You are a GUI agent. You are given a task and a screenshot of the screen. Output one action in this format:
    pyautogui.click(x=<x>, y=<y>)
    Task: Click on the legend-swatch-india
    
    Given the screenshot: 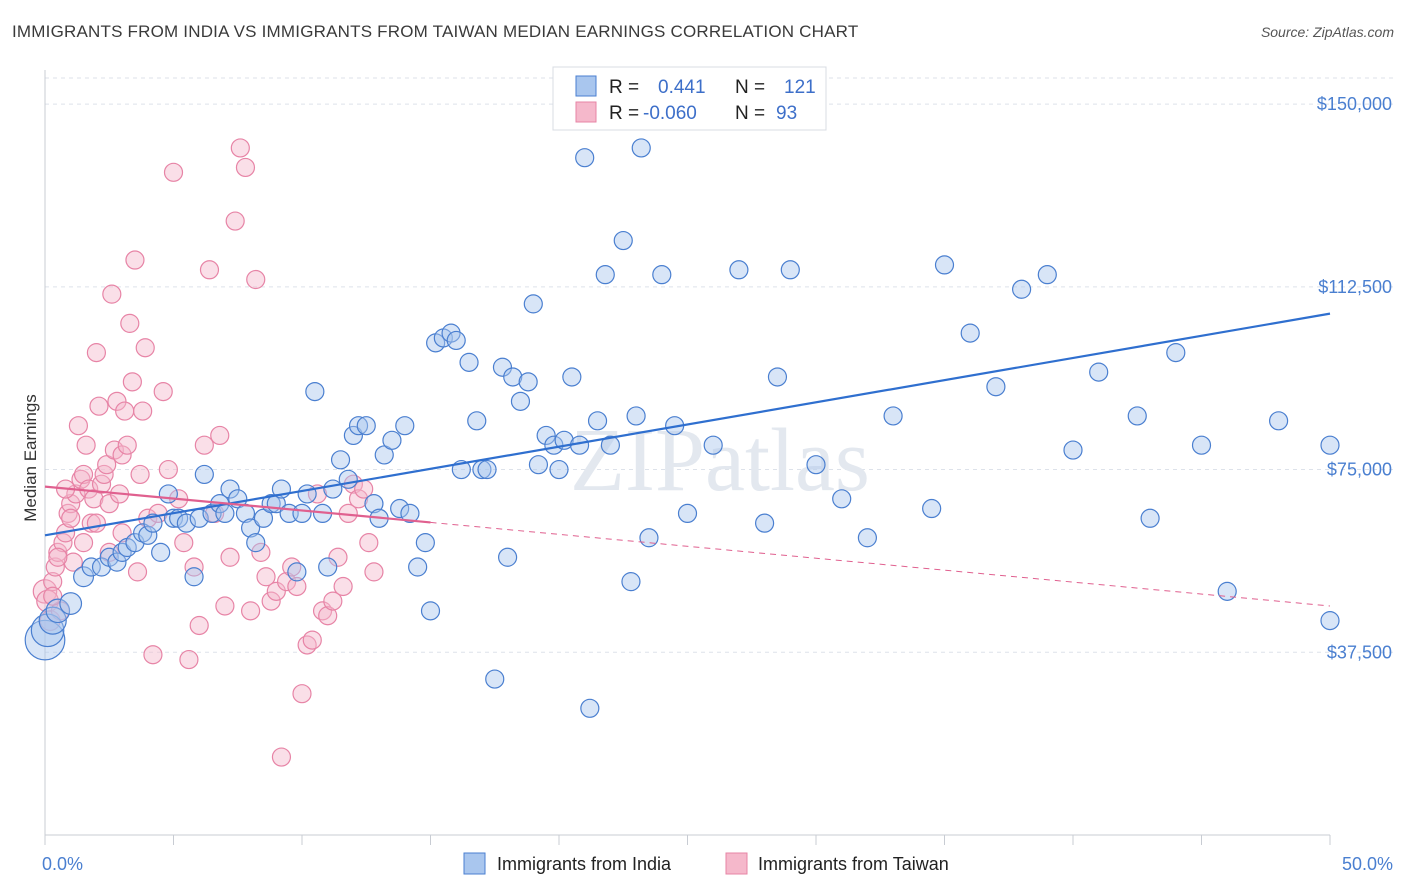 What is the action you would take?
    pyautogui.click(x=586, y=86)
    